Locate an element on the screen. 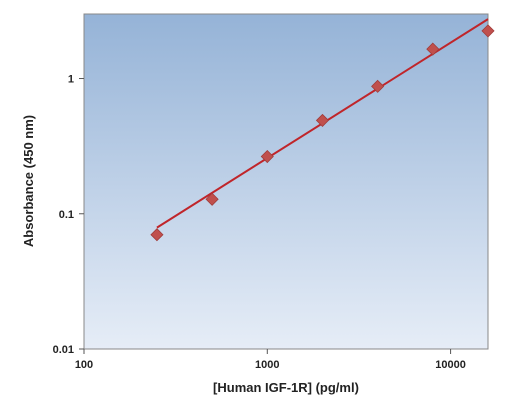 Image resolution: width=520 pixels, height=414 pixels. y-tick-label: 0.01 is located at coordinates (63, 350).